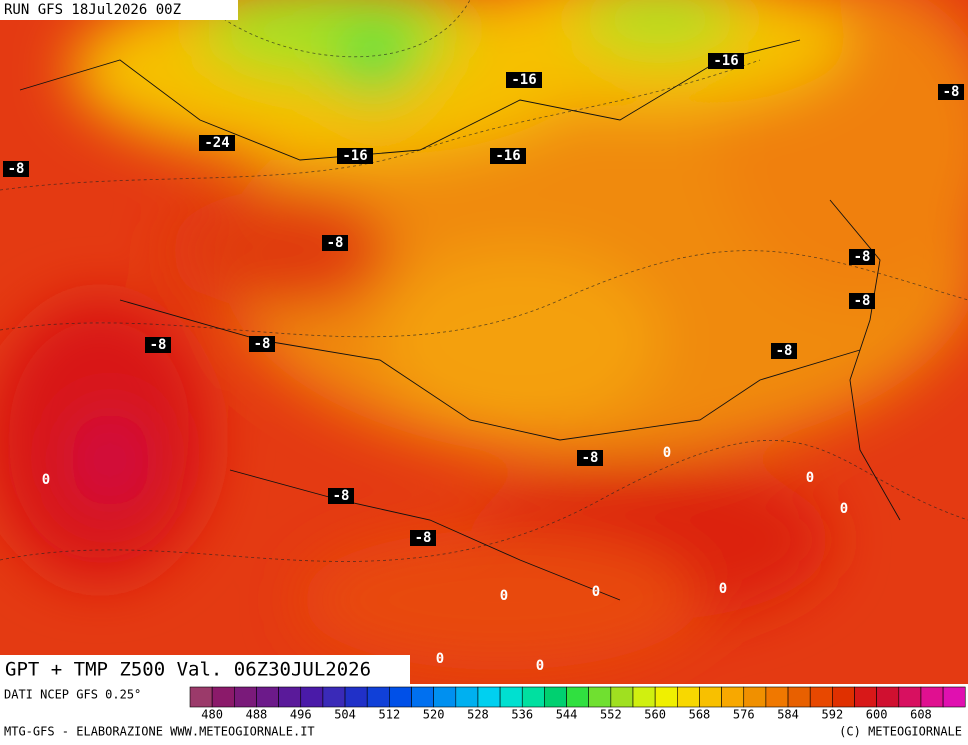 Image resolution: width=968 pixels, height=745 pixels. Describe the element at coordinates (188, 670) in the screenshot. I see `map-title: GPT + TMP Z500 Val. 06Z30JUL2026` at that location.